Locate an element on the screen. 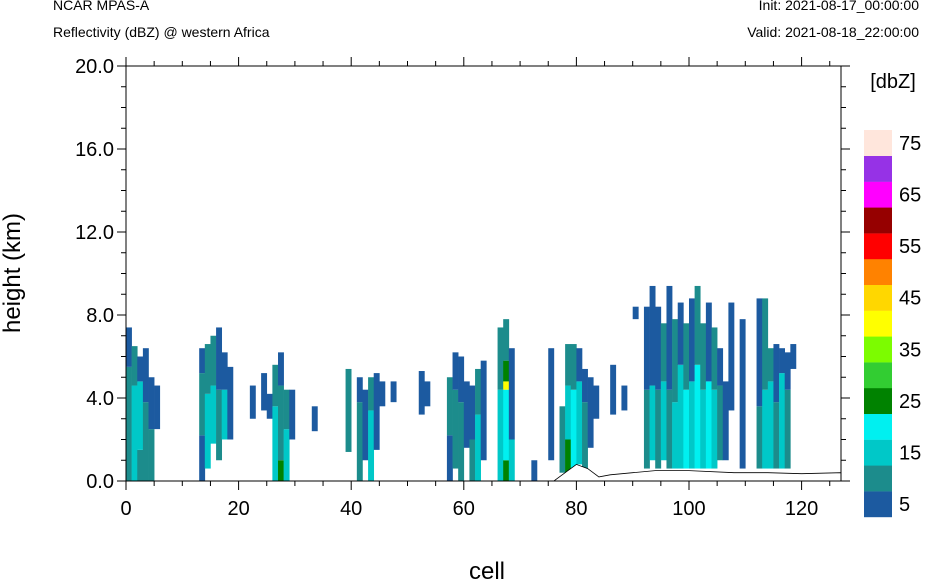 The image size is (925, 580). x-tick-label: 0 is located at coordinates (125, 509).